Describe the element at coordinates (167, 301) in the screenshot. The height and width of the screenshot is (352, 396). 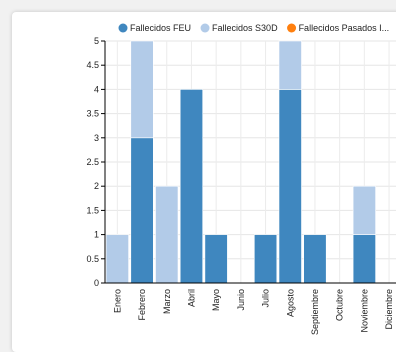
I see `x-tick-label: Marzo` at that location.